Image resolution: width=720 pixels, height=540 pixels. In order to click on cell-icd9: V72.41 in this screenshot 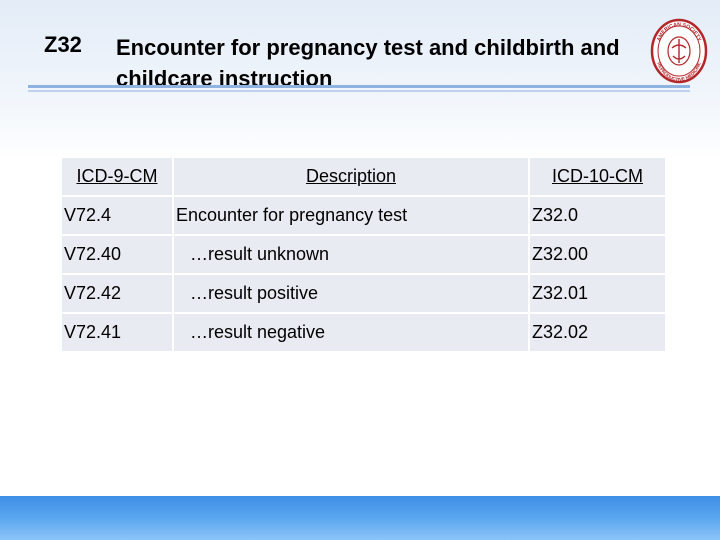, I will do `click(117, 332)`.